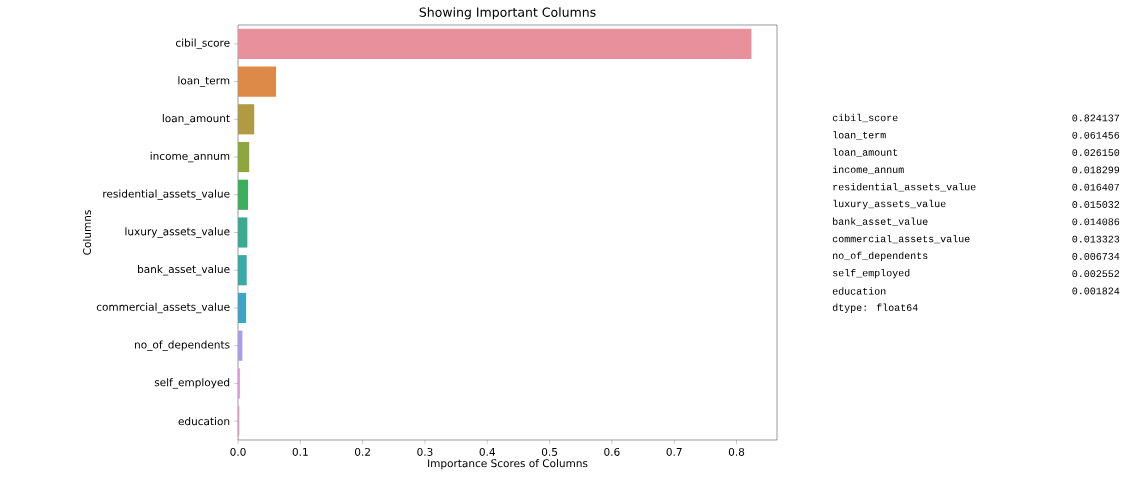  I want to click on x-tick-label: 0.8, so click(736, 451).